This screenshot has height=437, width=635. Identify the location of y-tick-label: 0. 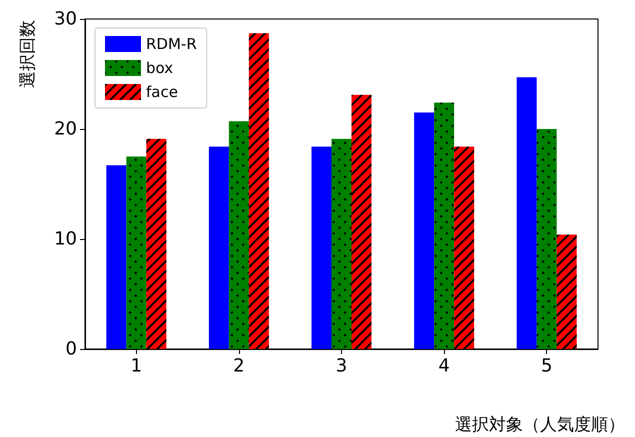
(71, 349).